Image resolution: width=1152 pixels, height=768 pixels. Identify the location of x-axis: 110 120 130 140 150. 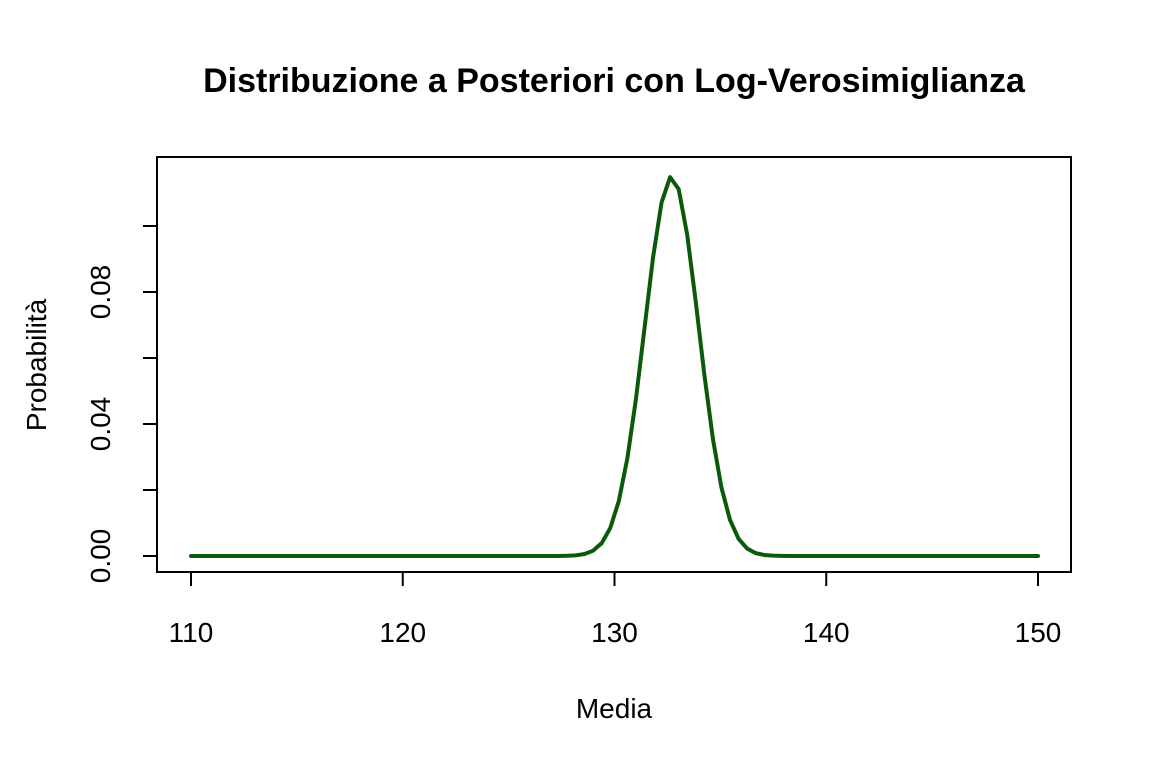
(615, 609).